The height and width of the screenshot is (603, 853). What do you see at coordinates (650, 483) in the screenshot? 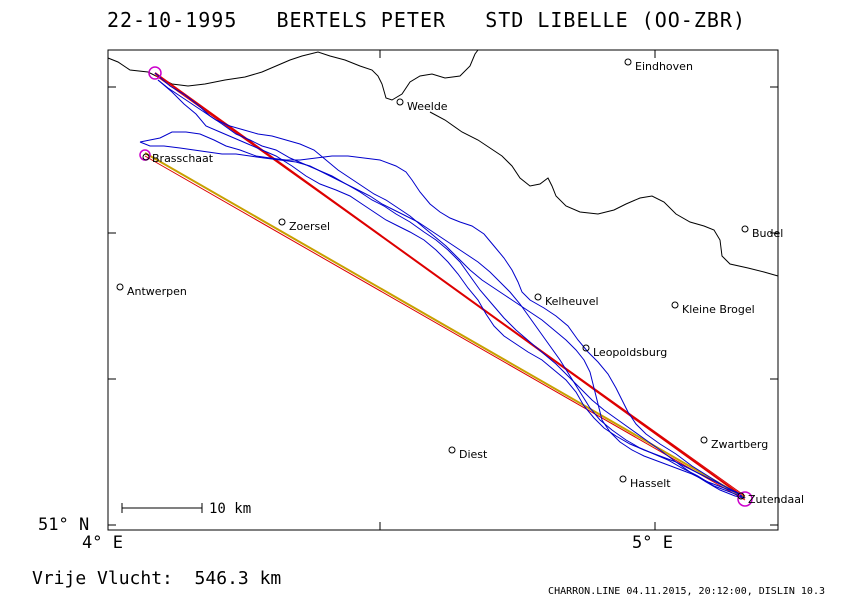
I see `place-label-hasselt: Hasselt` at bounding box center [650, 483].